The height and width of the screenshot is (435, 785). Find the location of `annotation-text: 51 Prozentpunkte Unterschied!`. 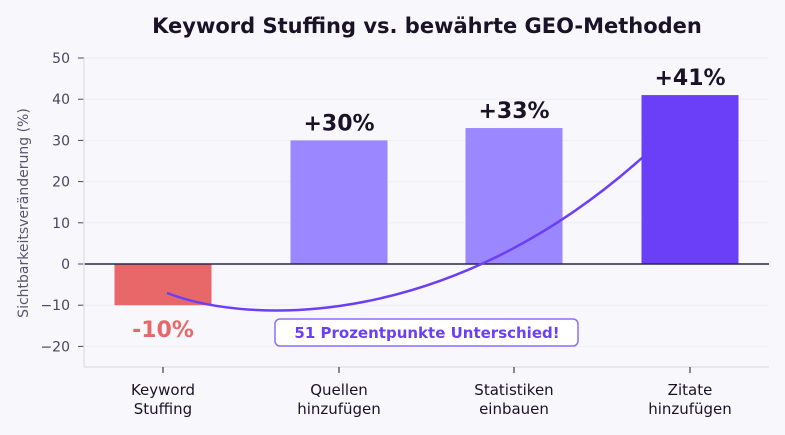

annotation-text: 51 Prozentpunkte Unterschied! is located at coordinates (426, 333).